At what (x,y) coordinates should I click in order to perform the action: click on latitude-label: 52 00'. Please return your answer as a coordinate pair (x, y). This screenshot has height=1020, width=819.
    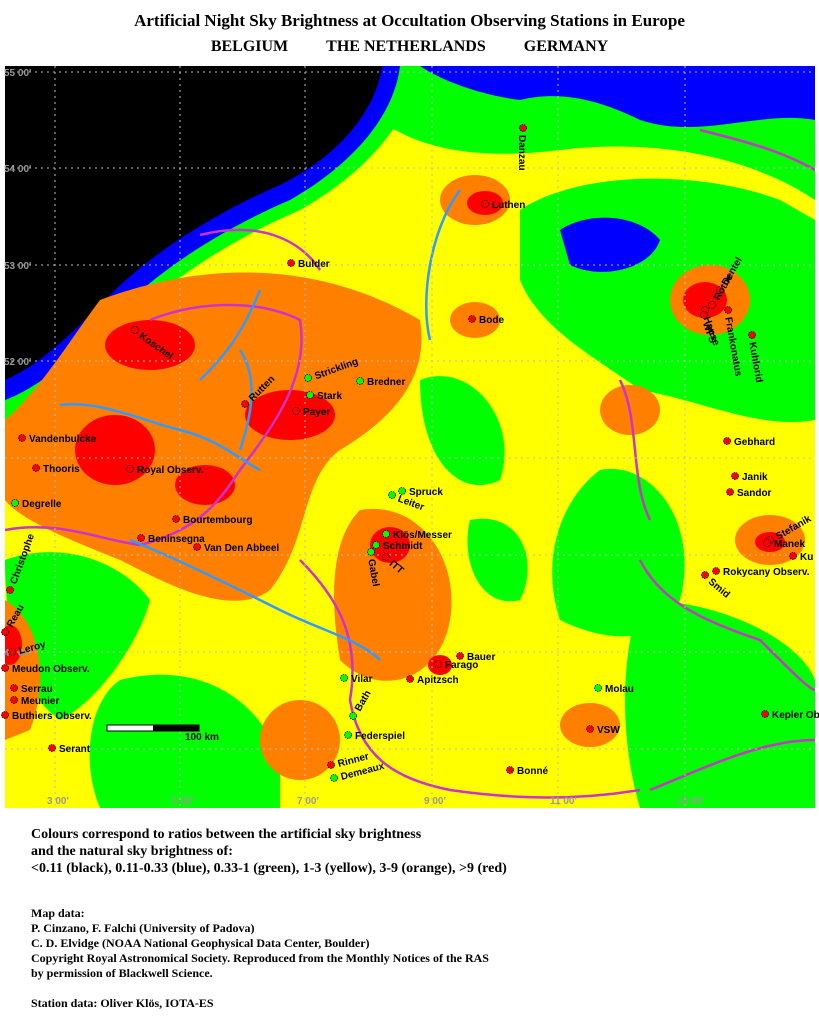
    Looking at the image, I should click on (17, 362).